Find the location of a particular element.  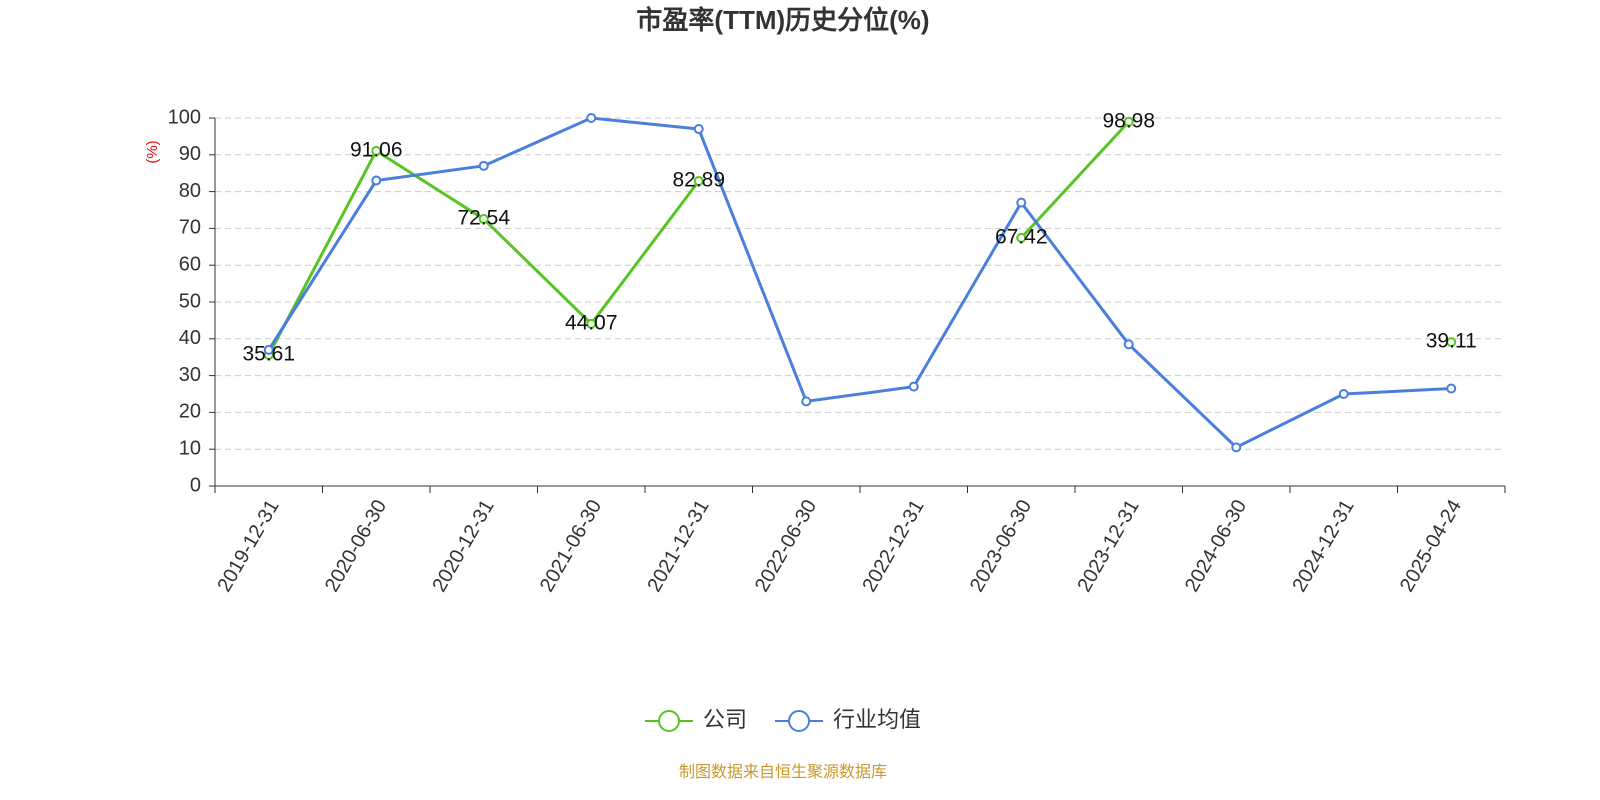

data-label: 44.07 is located at coordinates (591, 322).